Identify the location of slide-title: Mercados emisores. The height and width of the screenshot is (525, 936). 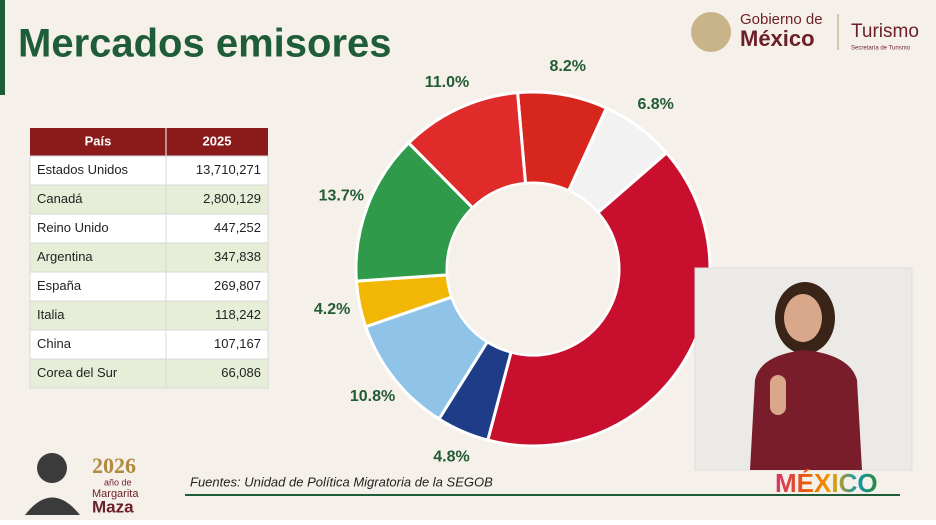
(205, 44).